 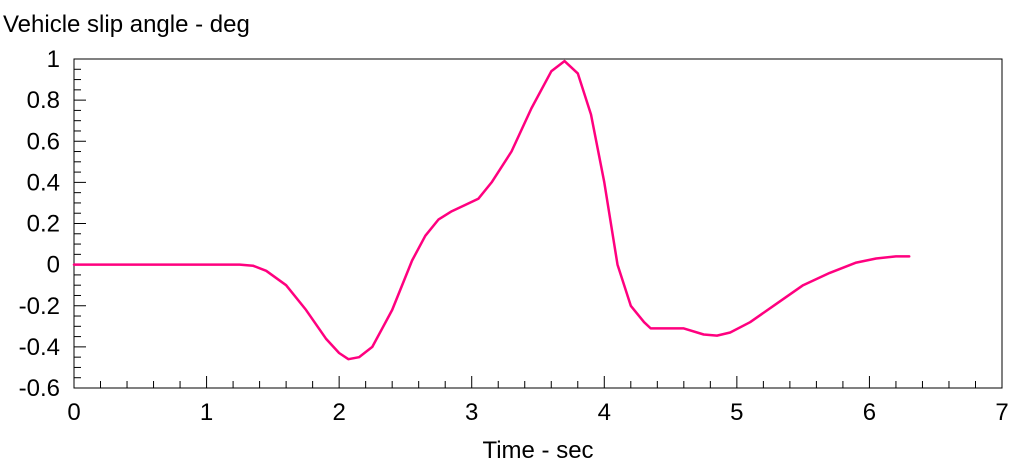 What do you see at coordinates (537, 450) in the screenshot?
I see `x-axis-label: Time - sec` at bounding box center [537, 450].